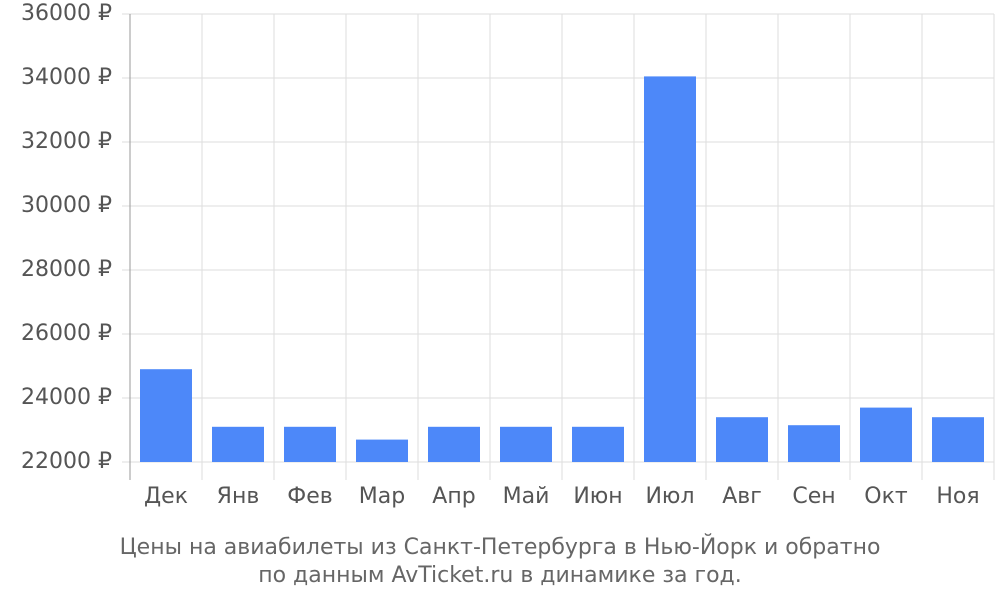  I want to click on x-tick-label: Май, so click(526, 496).